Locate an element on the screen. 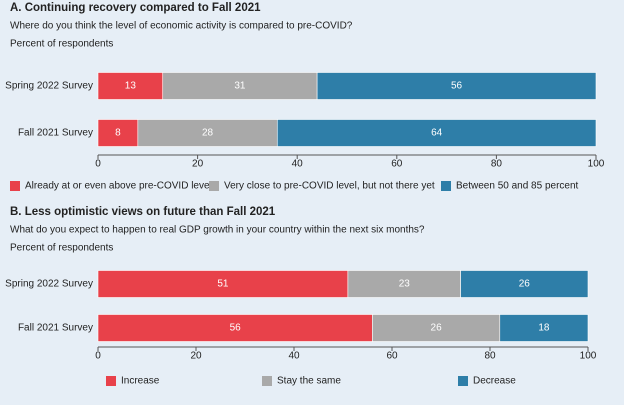 The width and height of the screenshot is (624, 405). data-label: 31 is located at coordinates (240, 86).